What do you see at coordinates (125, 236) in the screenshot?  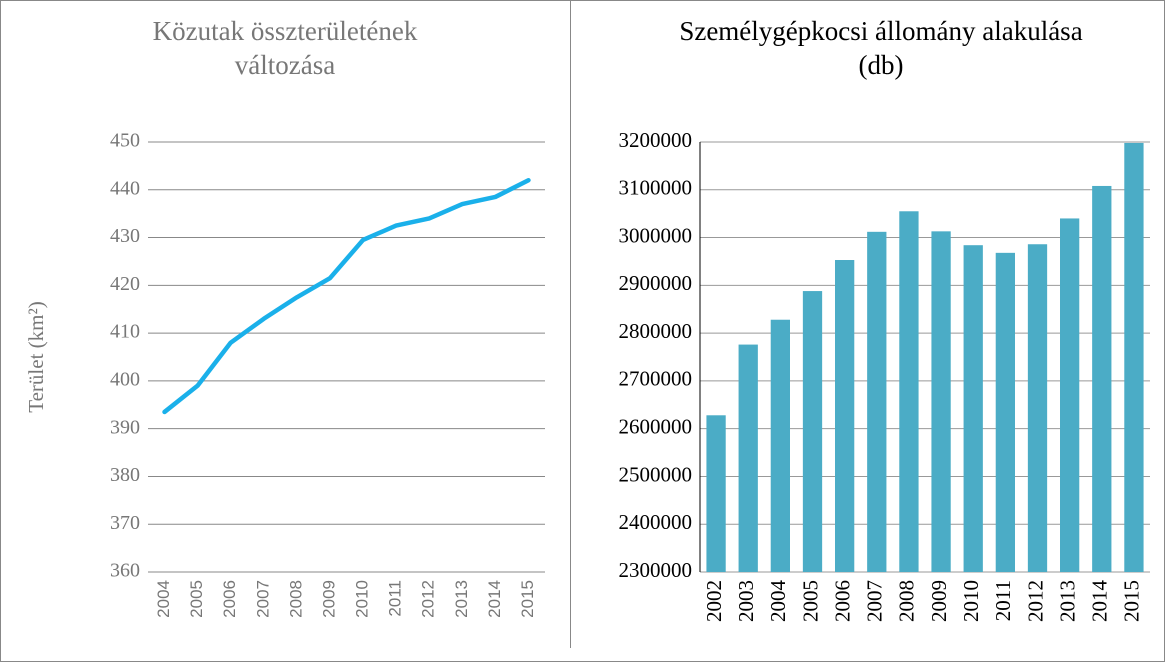 I see `y-tick-label: 430` at bounding box center [125, 236].